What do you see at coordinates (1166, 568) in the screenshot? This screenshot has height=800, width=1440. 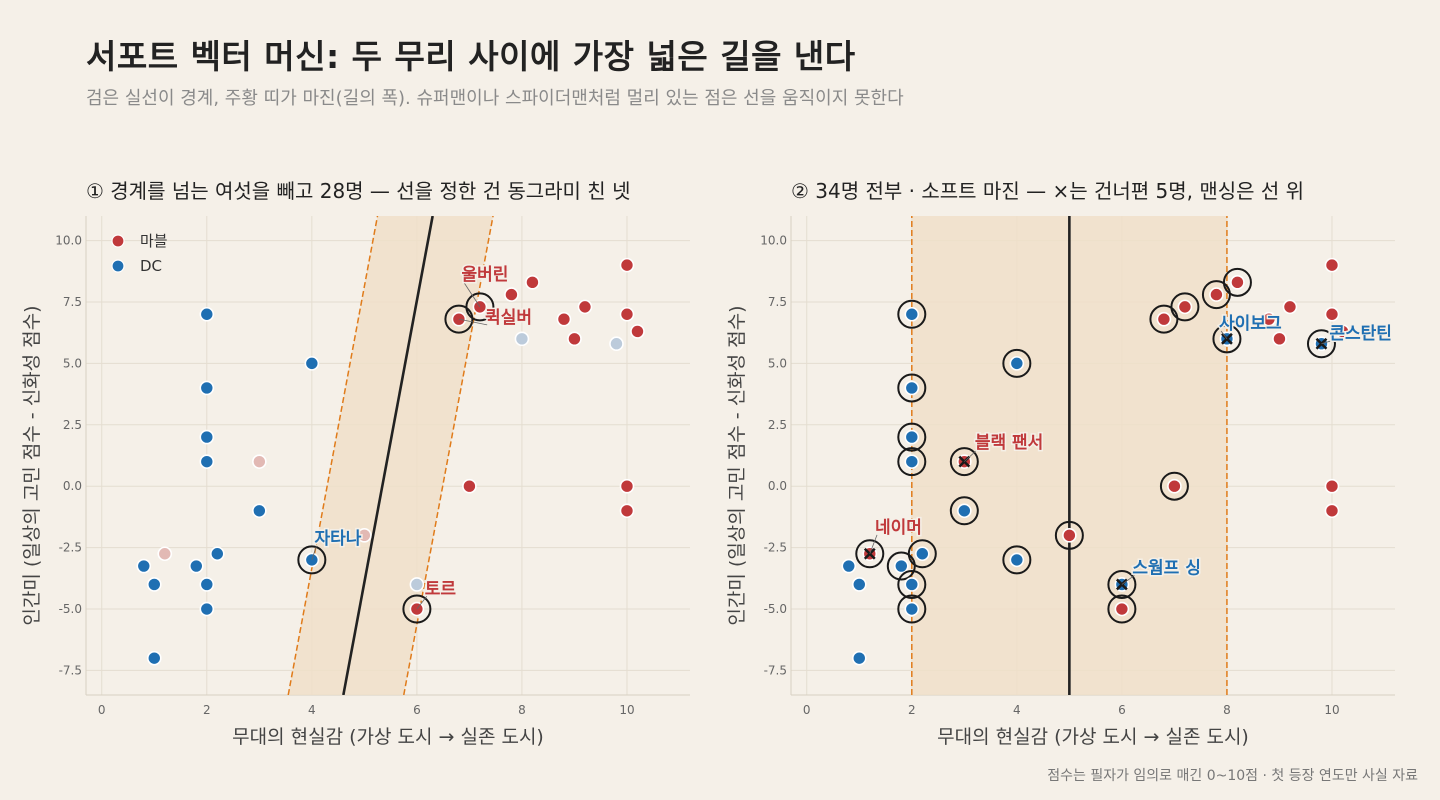 I see `point-annotation: 스웜프 싱` at bounding box center [1166, 568].